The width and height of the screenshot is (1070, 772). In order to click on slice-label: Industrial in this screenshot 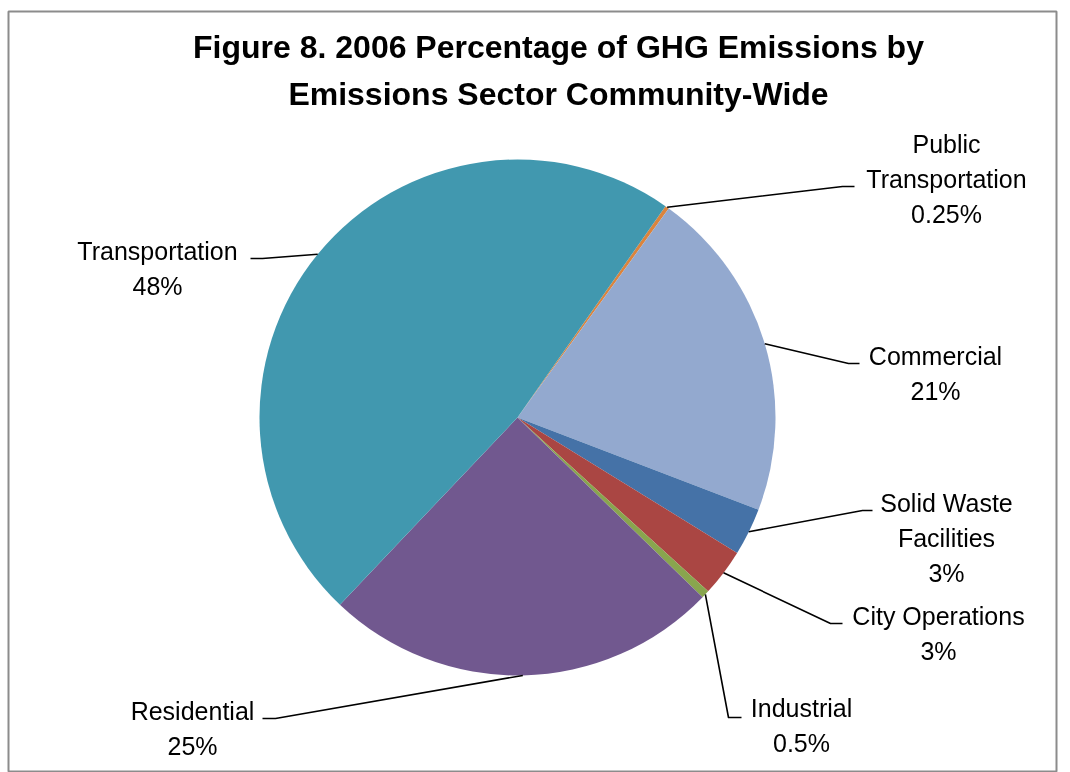, I will do `click(801, 708)`.